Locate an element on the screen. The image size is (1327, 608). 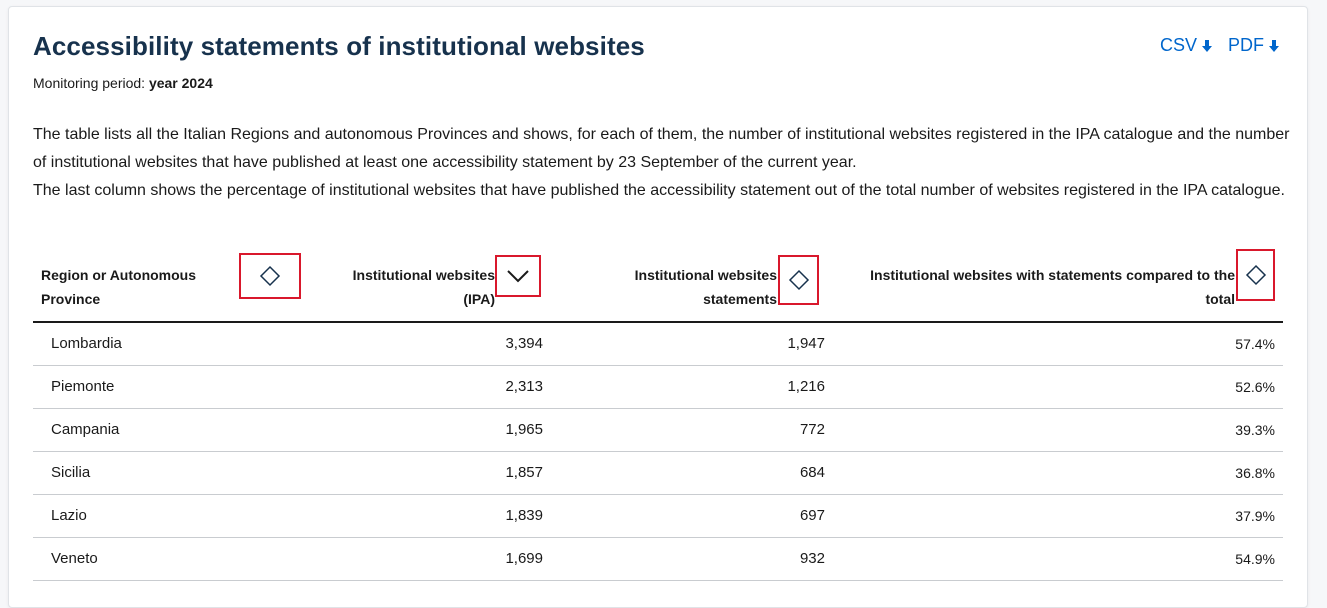
percent-cell: 36.8% is located at coordinates (1255, 473).